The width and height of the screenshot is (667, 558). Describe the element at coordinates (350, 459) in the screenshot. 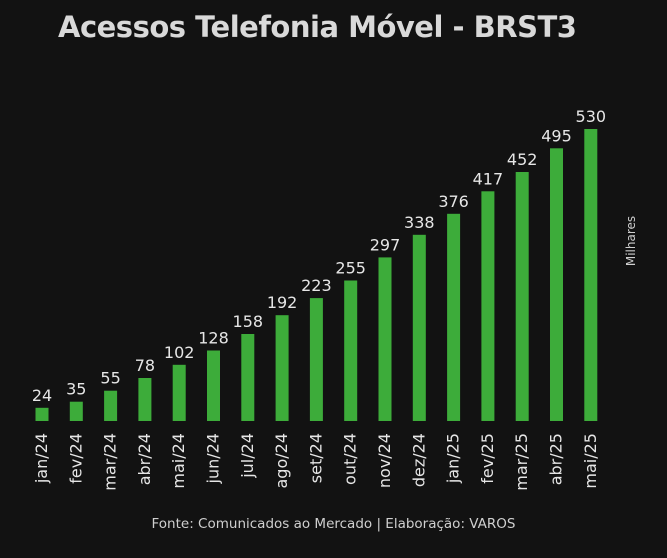

I see `x-tick-label: out/24` at that location.